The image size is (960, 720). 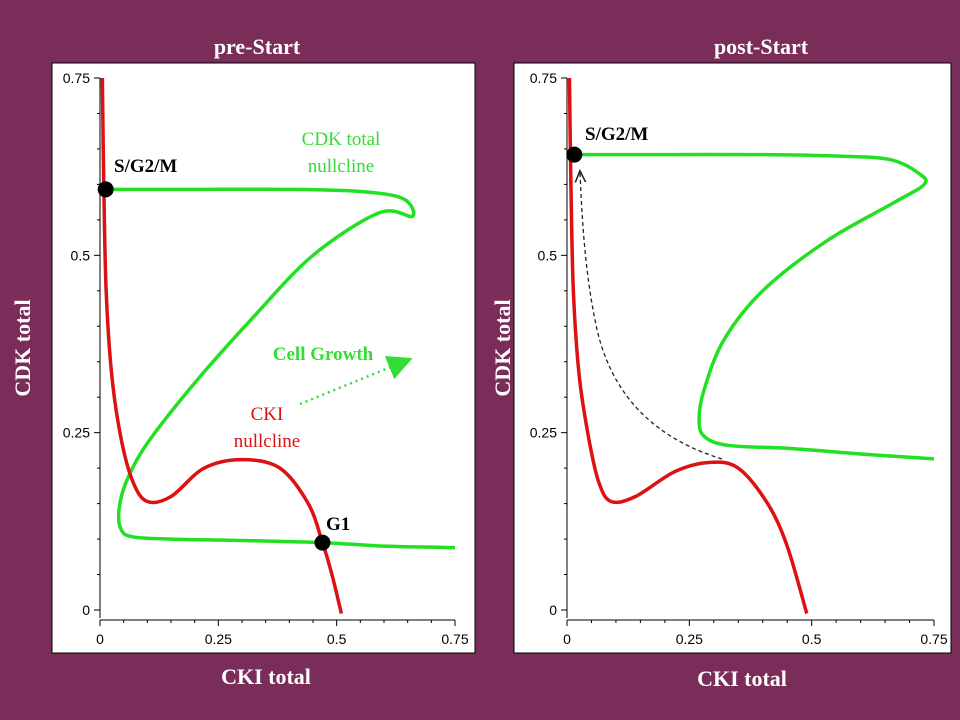 What do you see at coordinates (543, 78) in the screenshot?
I see `y-tick-label-1-3: 0.75` at bounding box center [543, 78].